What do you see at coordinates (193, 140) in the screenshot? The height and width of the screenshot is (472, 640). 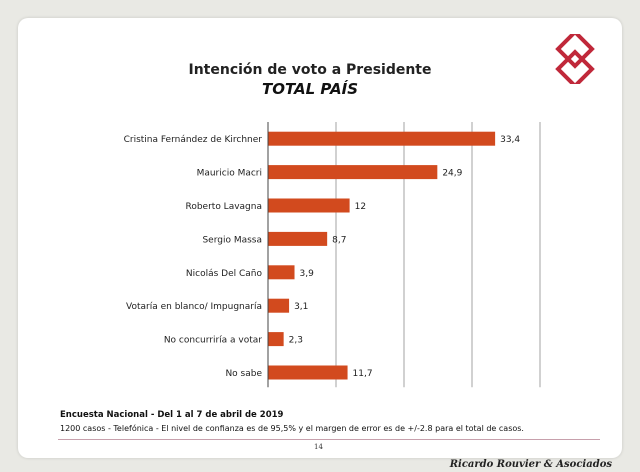 I see `category-label: Cristina Fernández de Kirchner` at bounding box center [193, 140].